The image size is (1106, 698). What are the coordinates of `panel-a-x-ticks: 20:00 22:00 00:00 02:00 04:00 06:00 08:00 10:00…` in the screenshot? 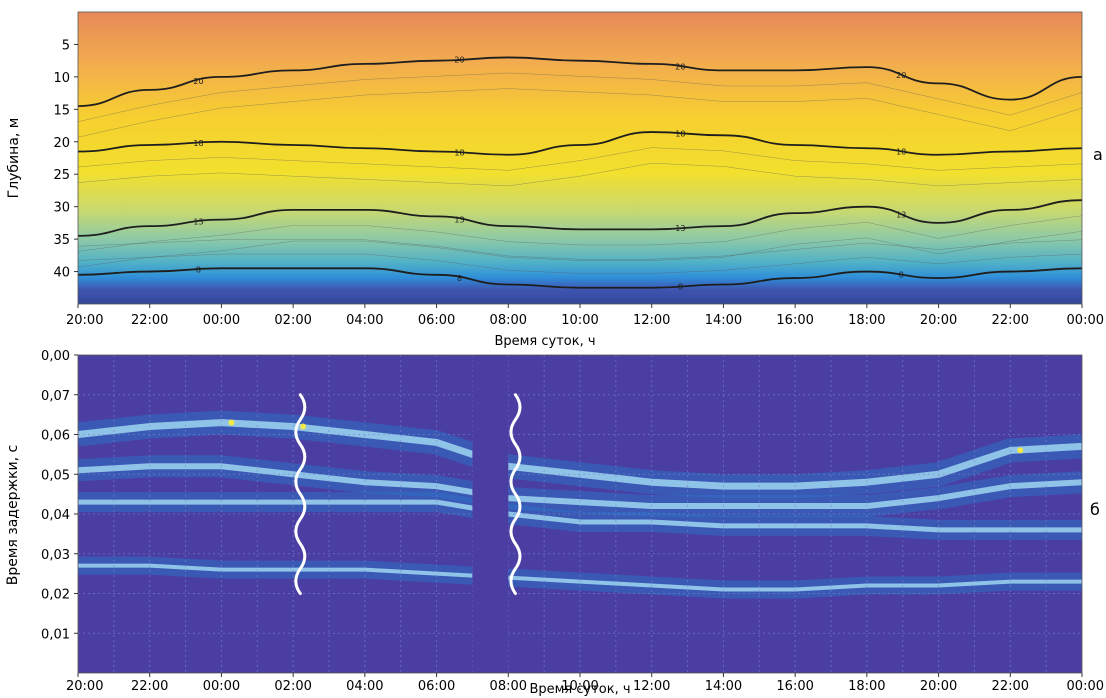 It's located at (585, 316).